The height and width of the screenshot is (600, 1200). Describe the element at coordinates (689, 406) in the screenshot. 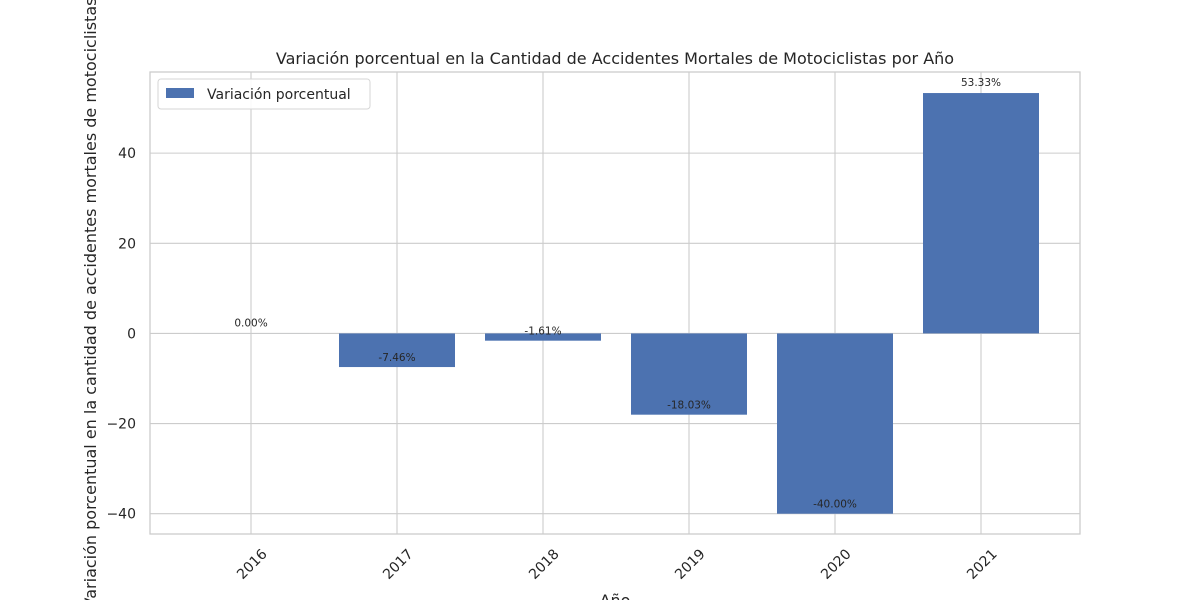

I see `bar-label-2019: -18.03%` at that location.